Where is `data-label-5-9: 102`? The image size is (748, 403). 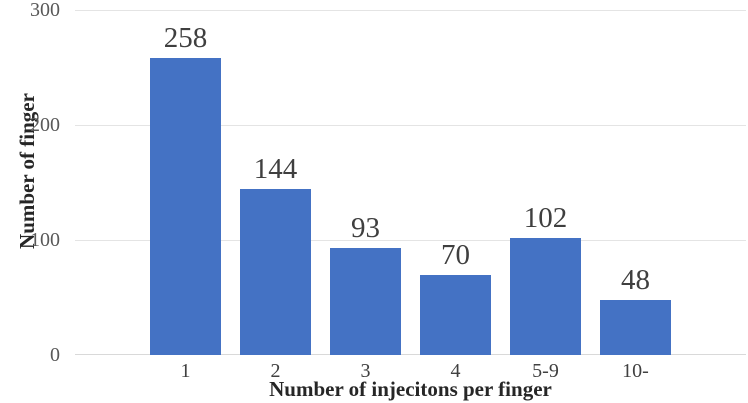
data-label-5-9: 102 is located at coordinates (545, 217).